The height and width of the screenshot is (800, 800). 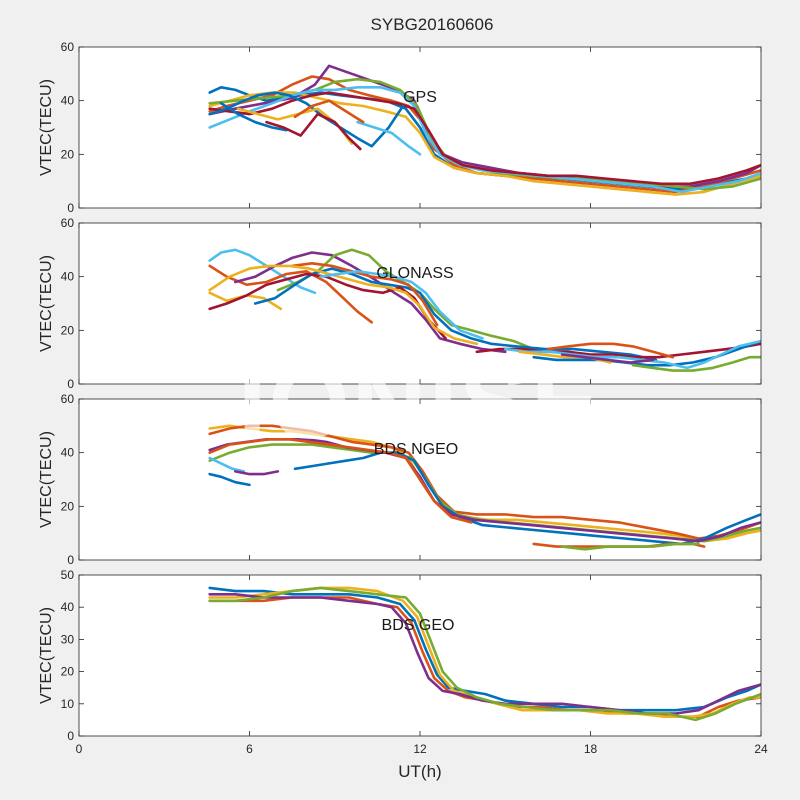 What do you see at coordinates (249, 749) in the screenshot?
I see `x-tick-label: 6` at bounding box center [249, 749].